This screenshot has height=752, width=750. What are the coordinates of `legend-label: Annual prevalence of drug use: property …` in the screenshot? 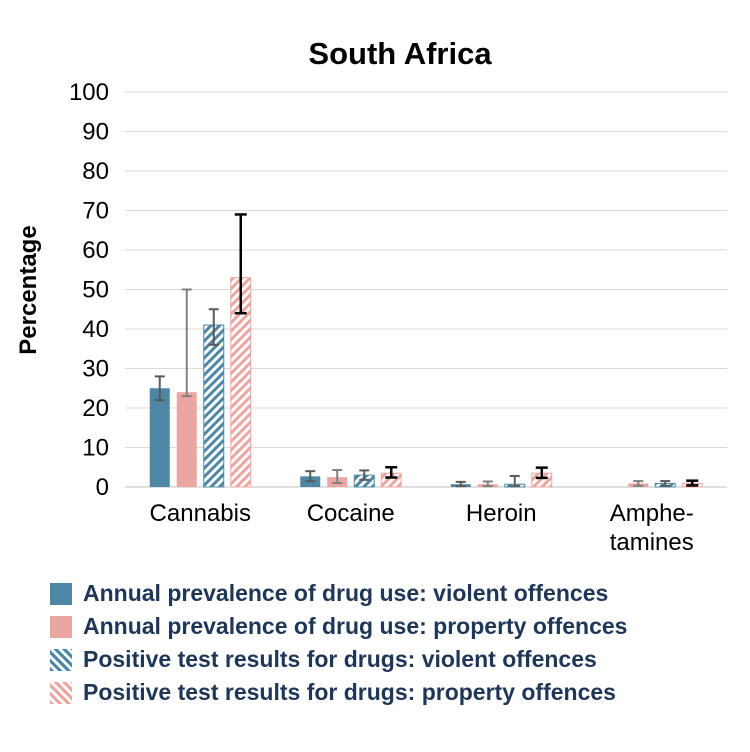 It's located at (355, 626).